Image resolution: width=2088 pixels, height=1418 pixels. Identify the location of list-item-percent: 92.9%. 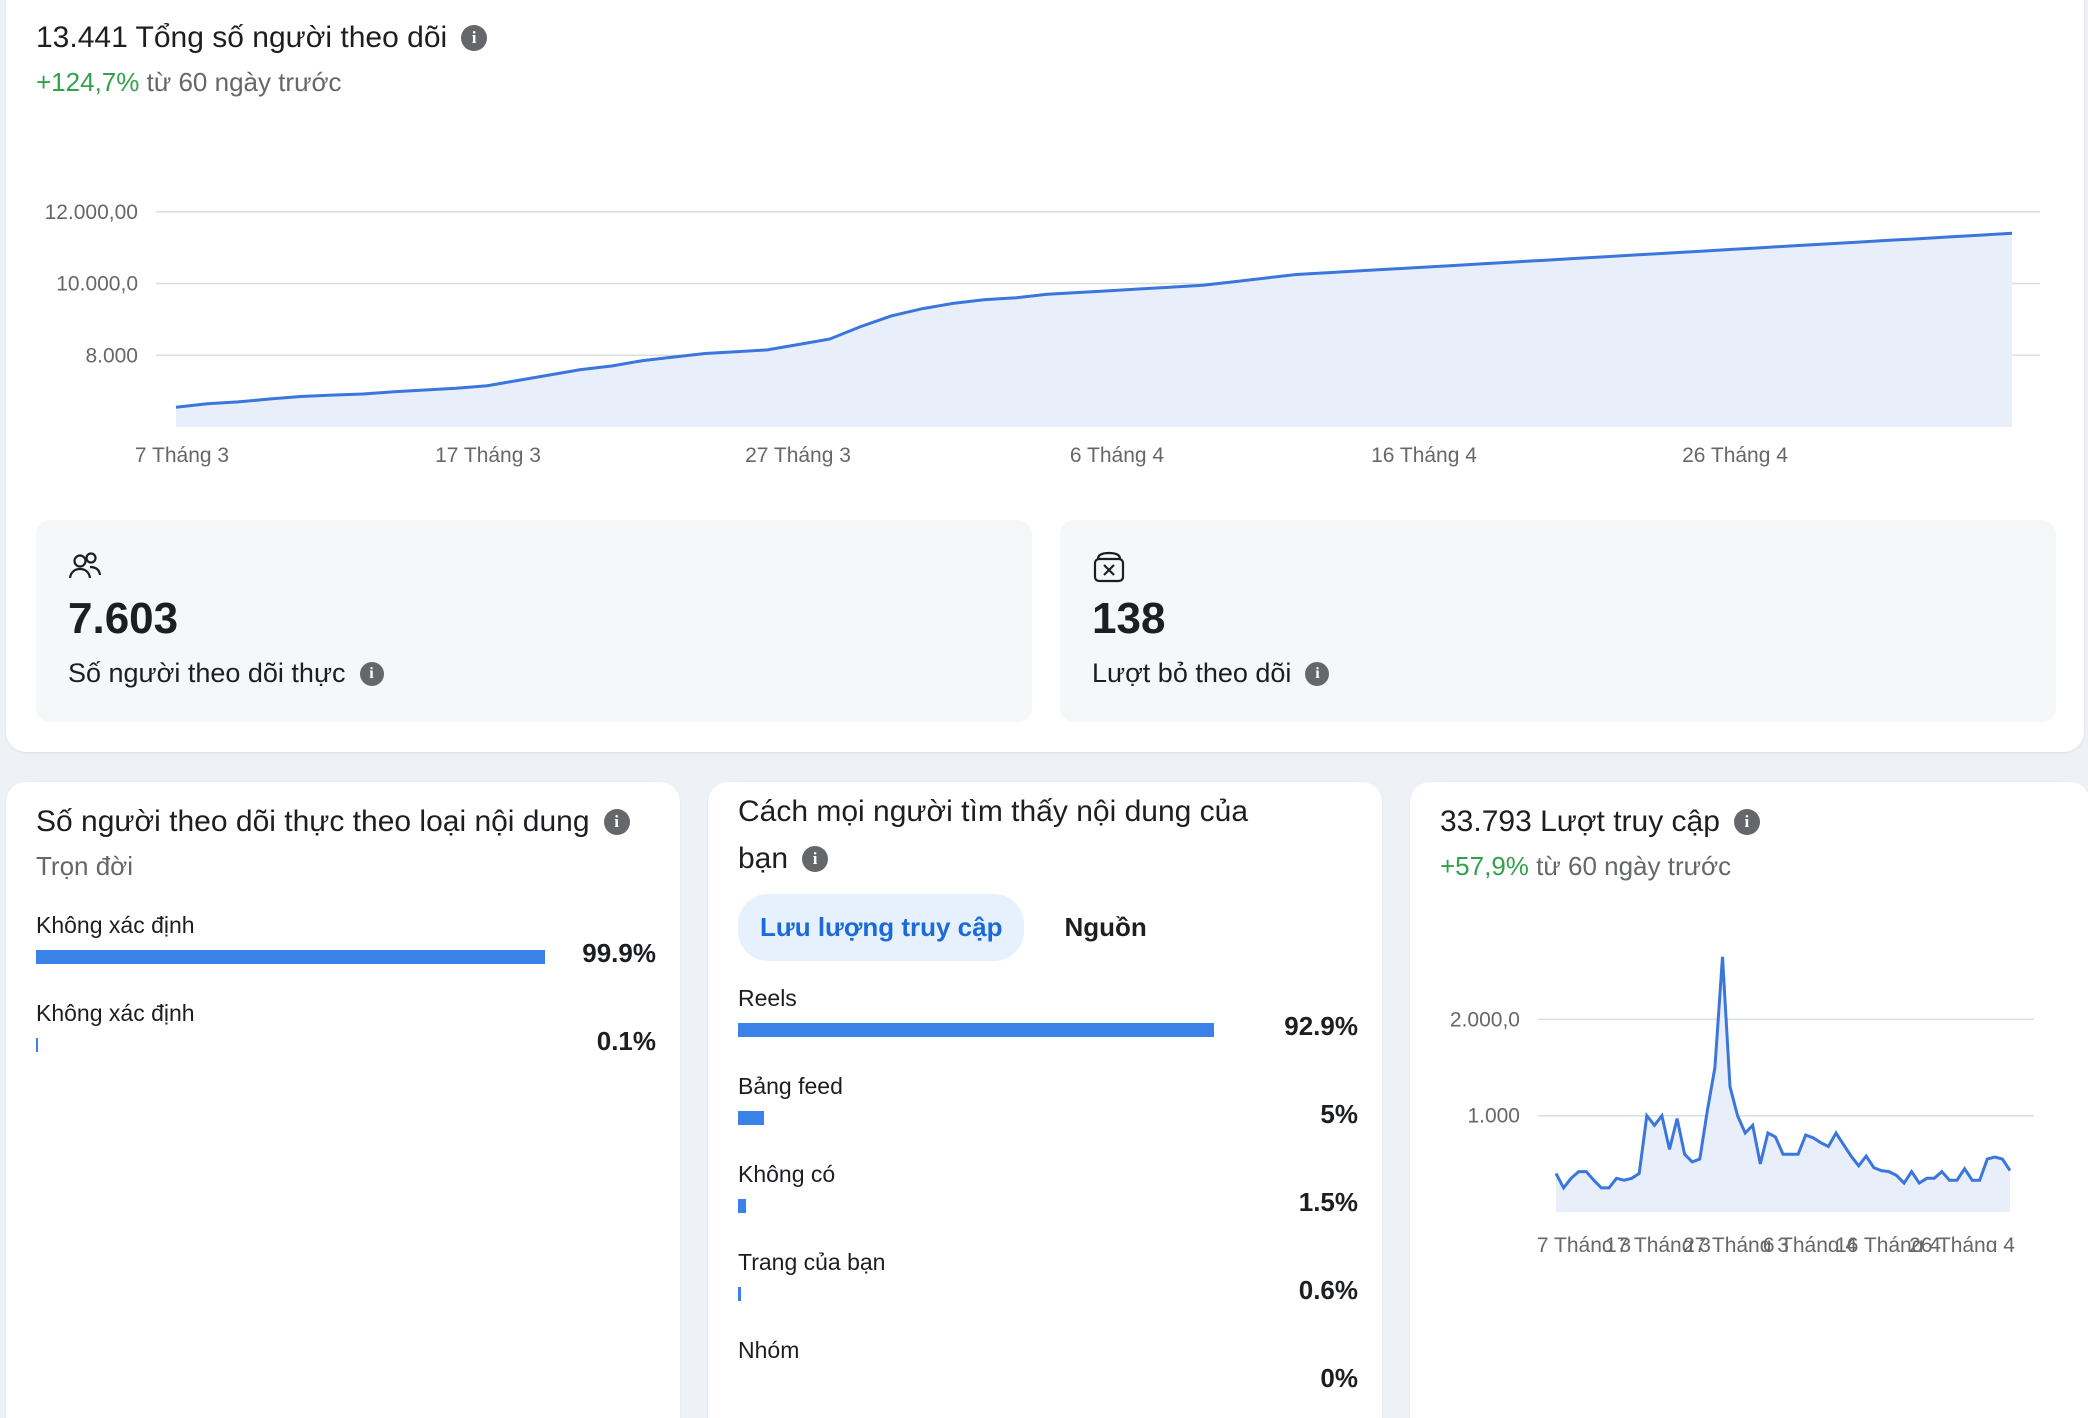
(1321, 1026).